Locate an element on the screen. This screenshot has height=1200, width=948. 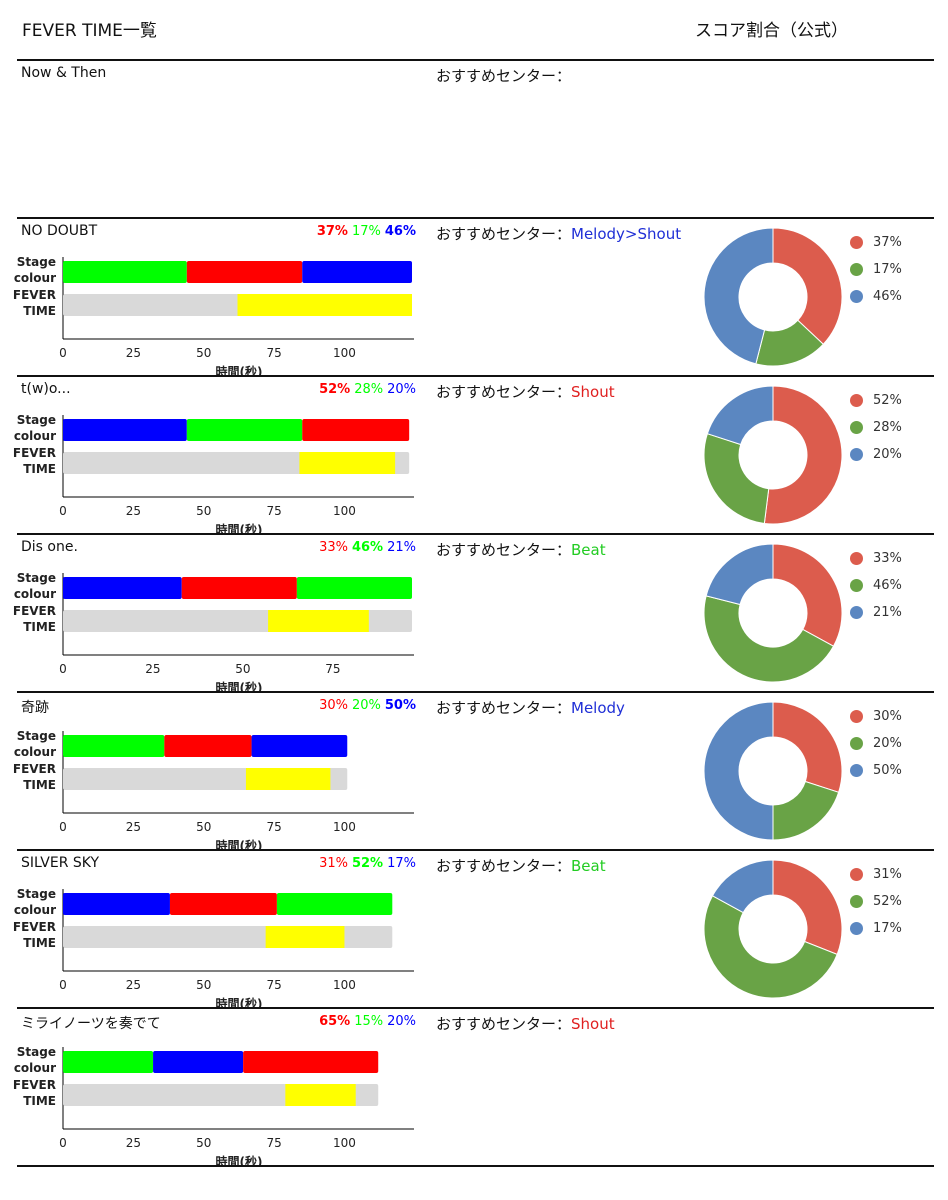
recommended-center: おすすめセンター：Beat is located at coordinates (521, 865).